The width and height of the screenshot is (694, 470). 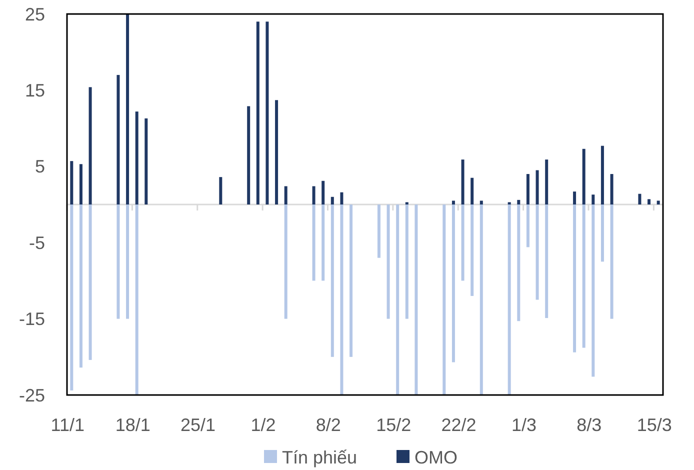 What do you see at coordinates (39, 166) in the screenshot?
I see `y-tick-label: 5` at bounding box center [39, 166].